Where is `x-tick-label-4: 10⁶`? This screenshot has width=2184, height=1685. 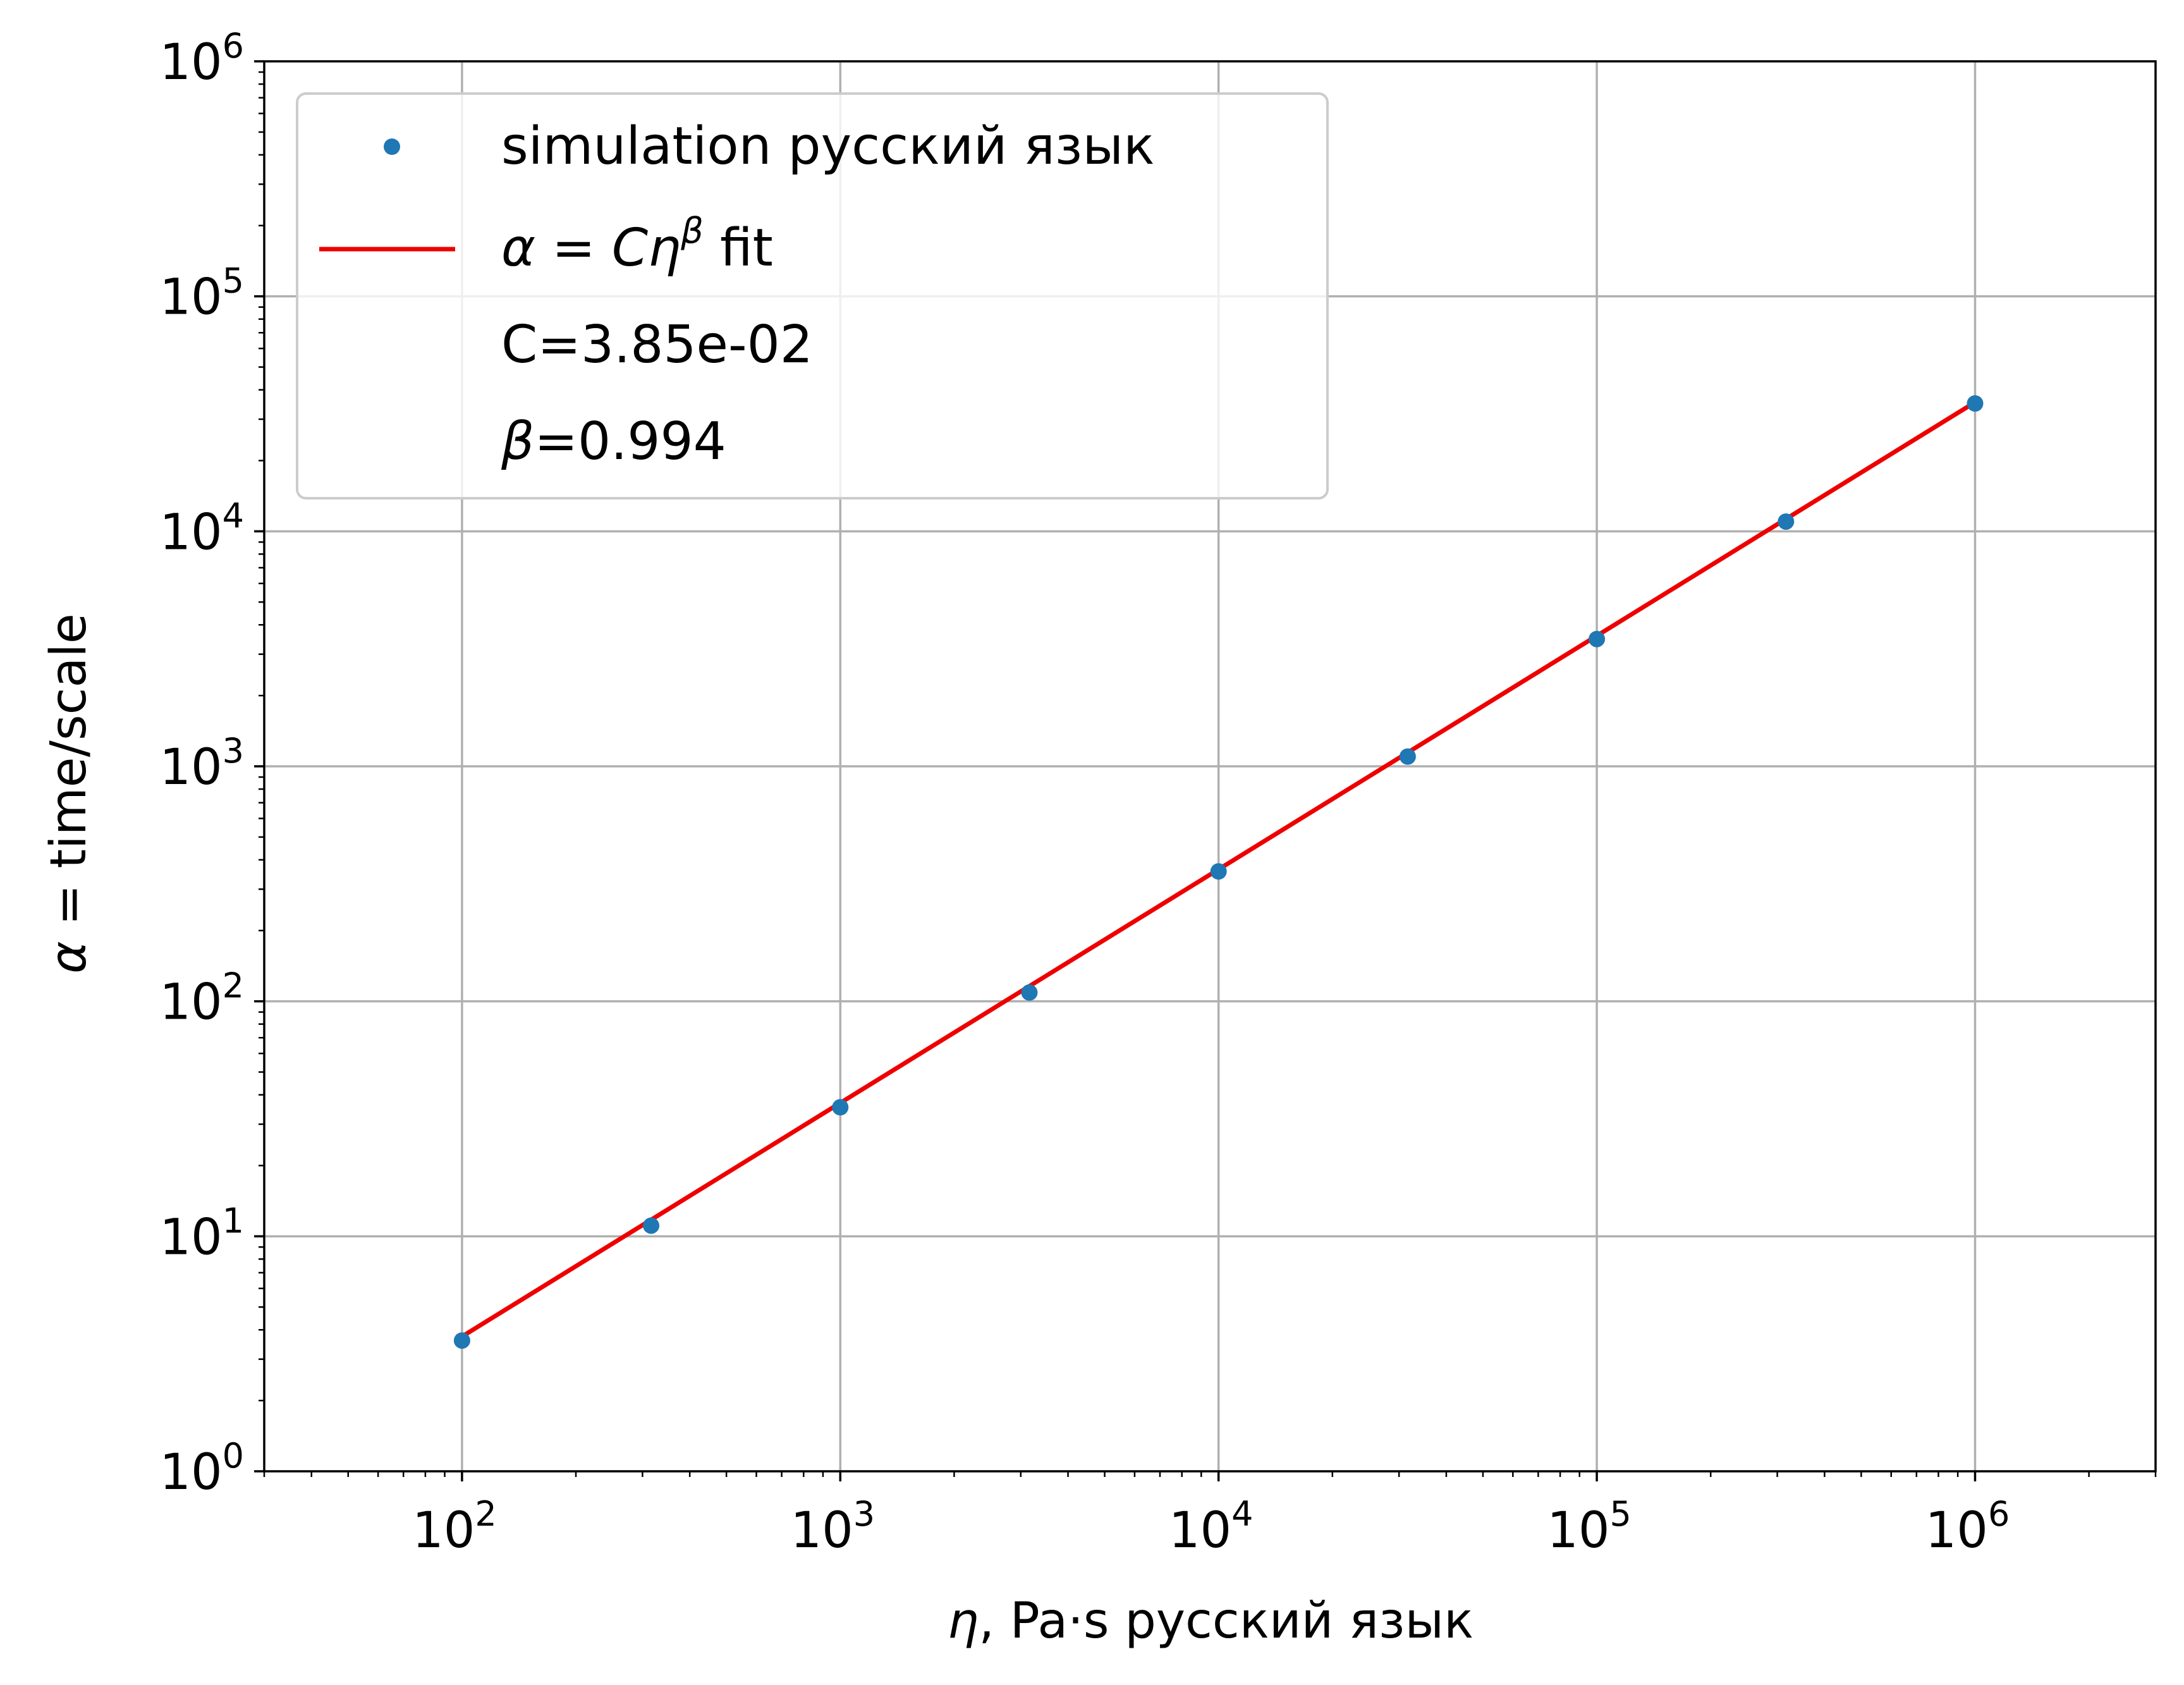 x-tick-label-4: 10⁶ is located at coordinates (1967, 1526).